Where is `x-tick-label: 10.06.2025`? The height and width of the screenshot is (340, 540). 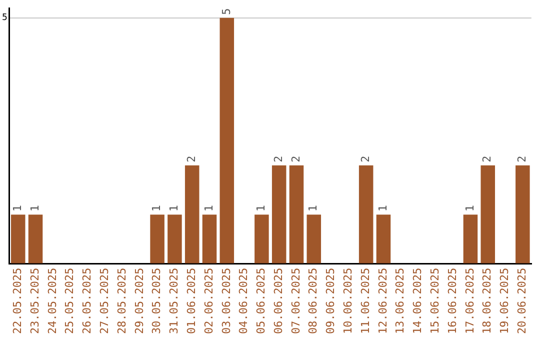
x-tick-label: 10.06.2025 is located at coordinates (348, 301).